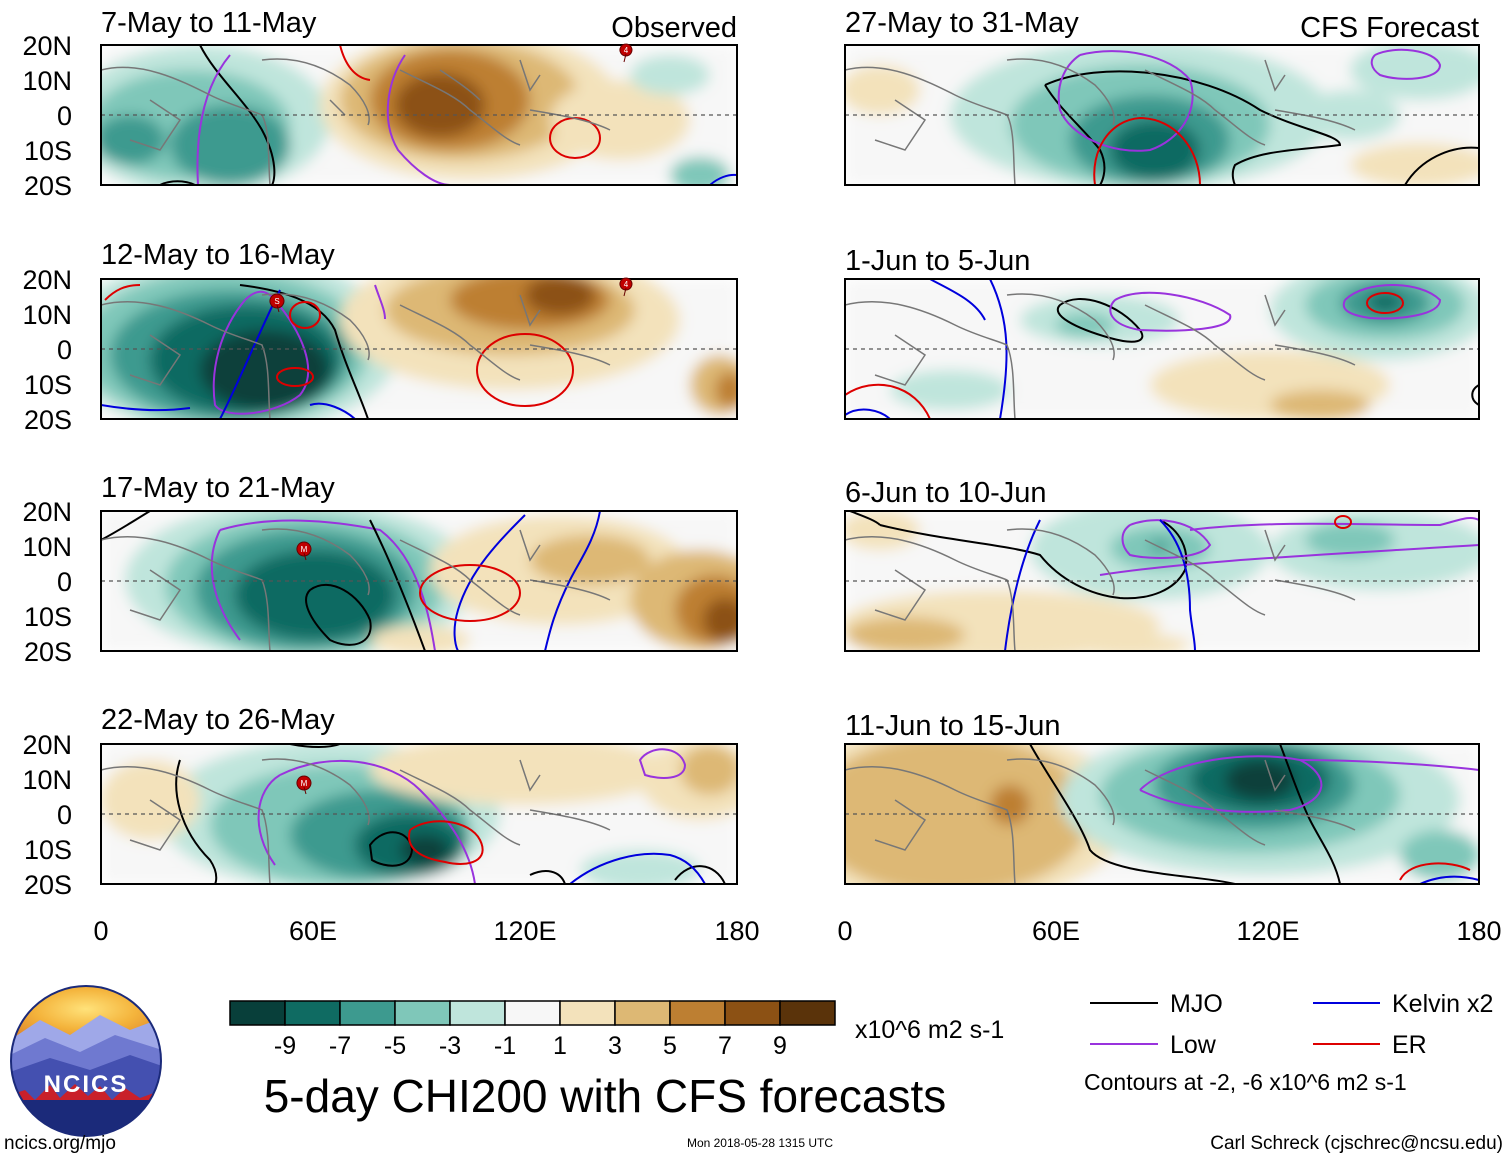 Image resolution: width=1510 pixels, height=1163 pixels. Describe the element at coordinates (285, 1046) in the screenshot. I see `colorbar-label: -9` at that location.